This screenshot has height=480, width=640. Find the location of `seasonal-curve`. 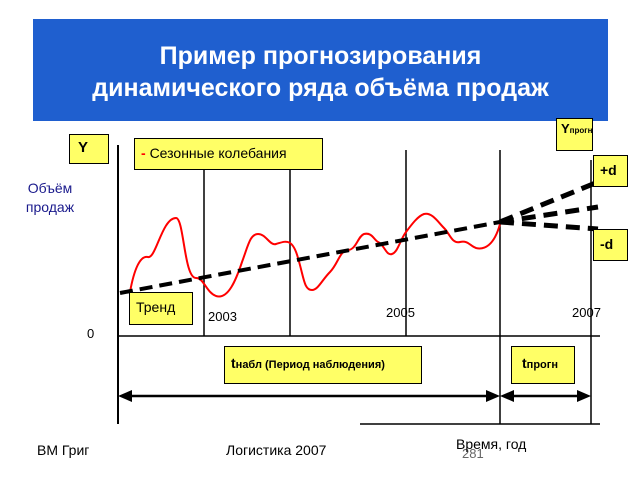

seasonal-curve is located at coordinates (315, 255).